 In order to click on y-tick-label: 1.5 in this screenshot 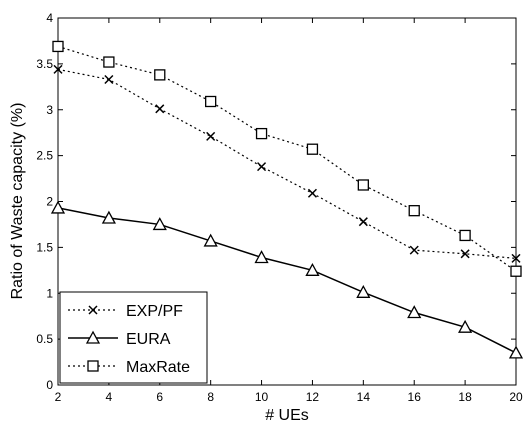, I will do `click(44, 247)`.